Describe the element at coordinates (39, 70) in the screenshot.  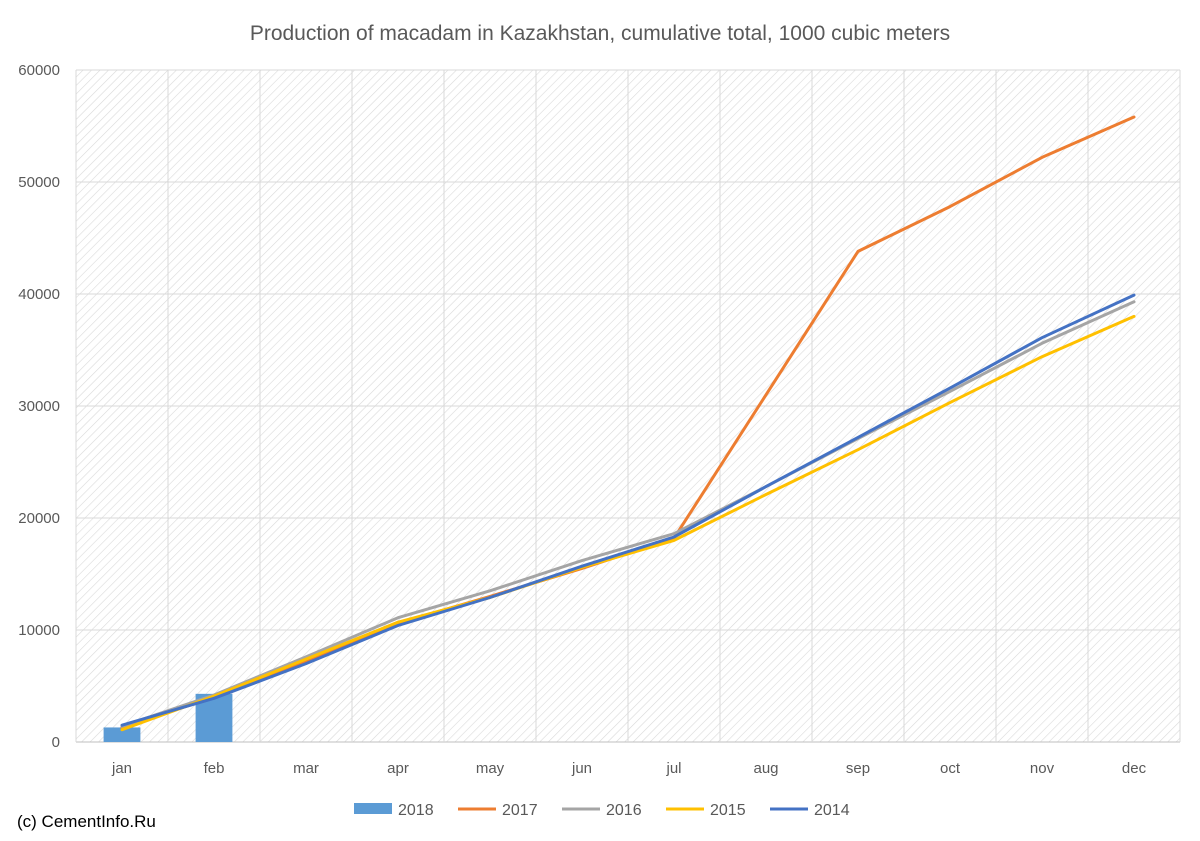
I see `y-tick-label: 60000` at that location.